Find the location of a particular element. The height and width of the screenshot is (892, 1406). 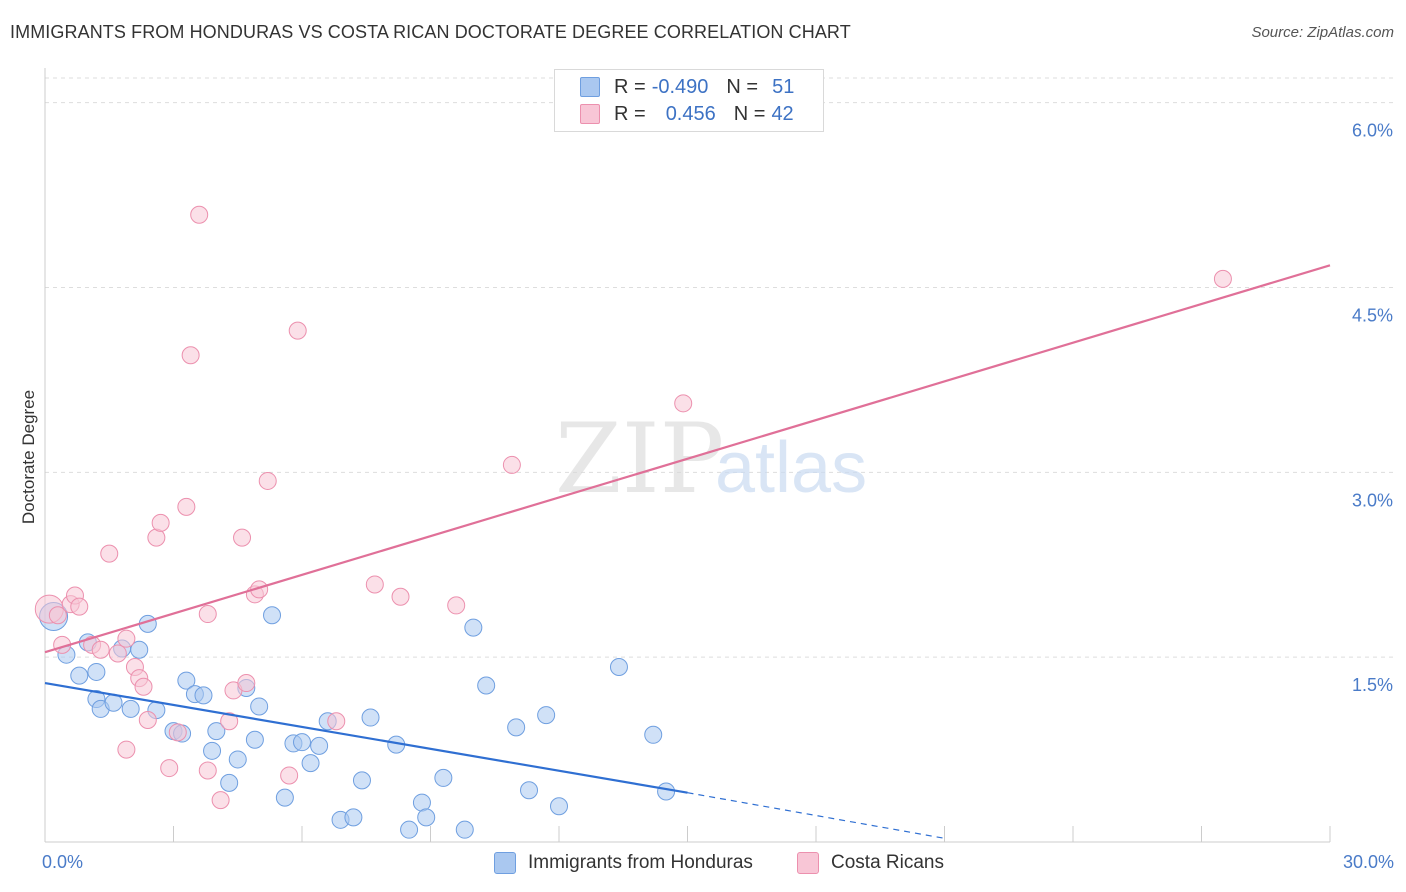

y-axis-label: Doctorate Degree is located at coordinates (28, 457).